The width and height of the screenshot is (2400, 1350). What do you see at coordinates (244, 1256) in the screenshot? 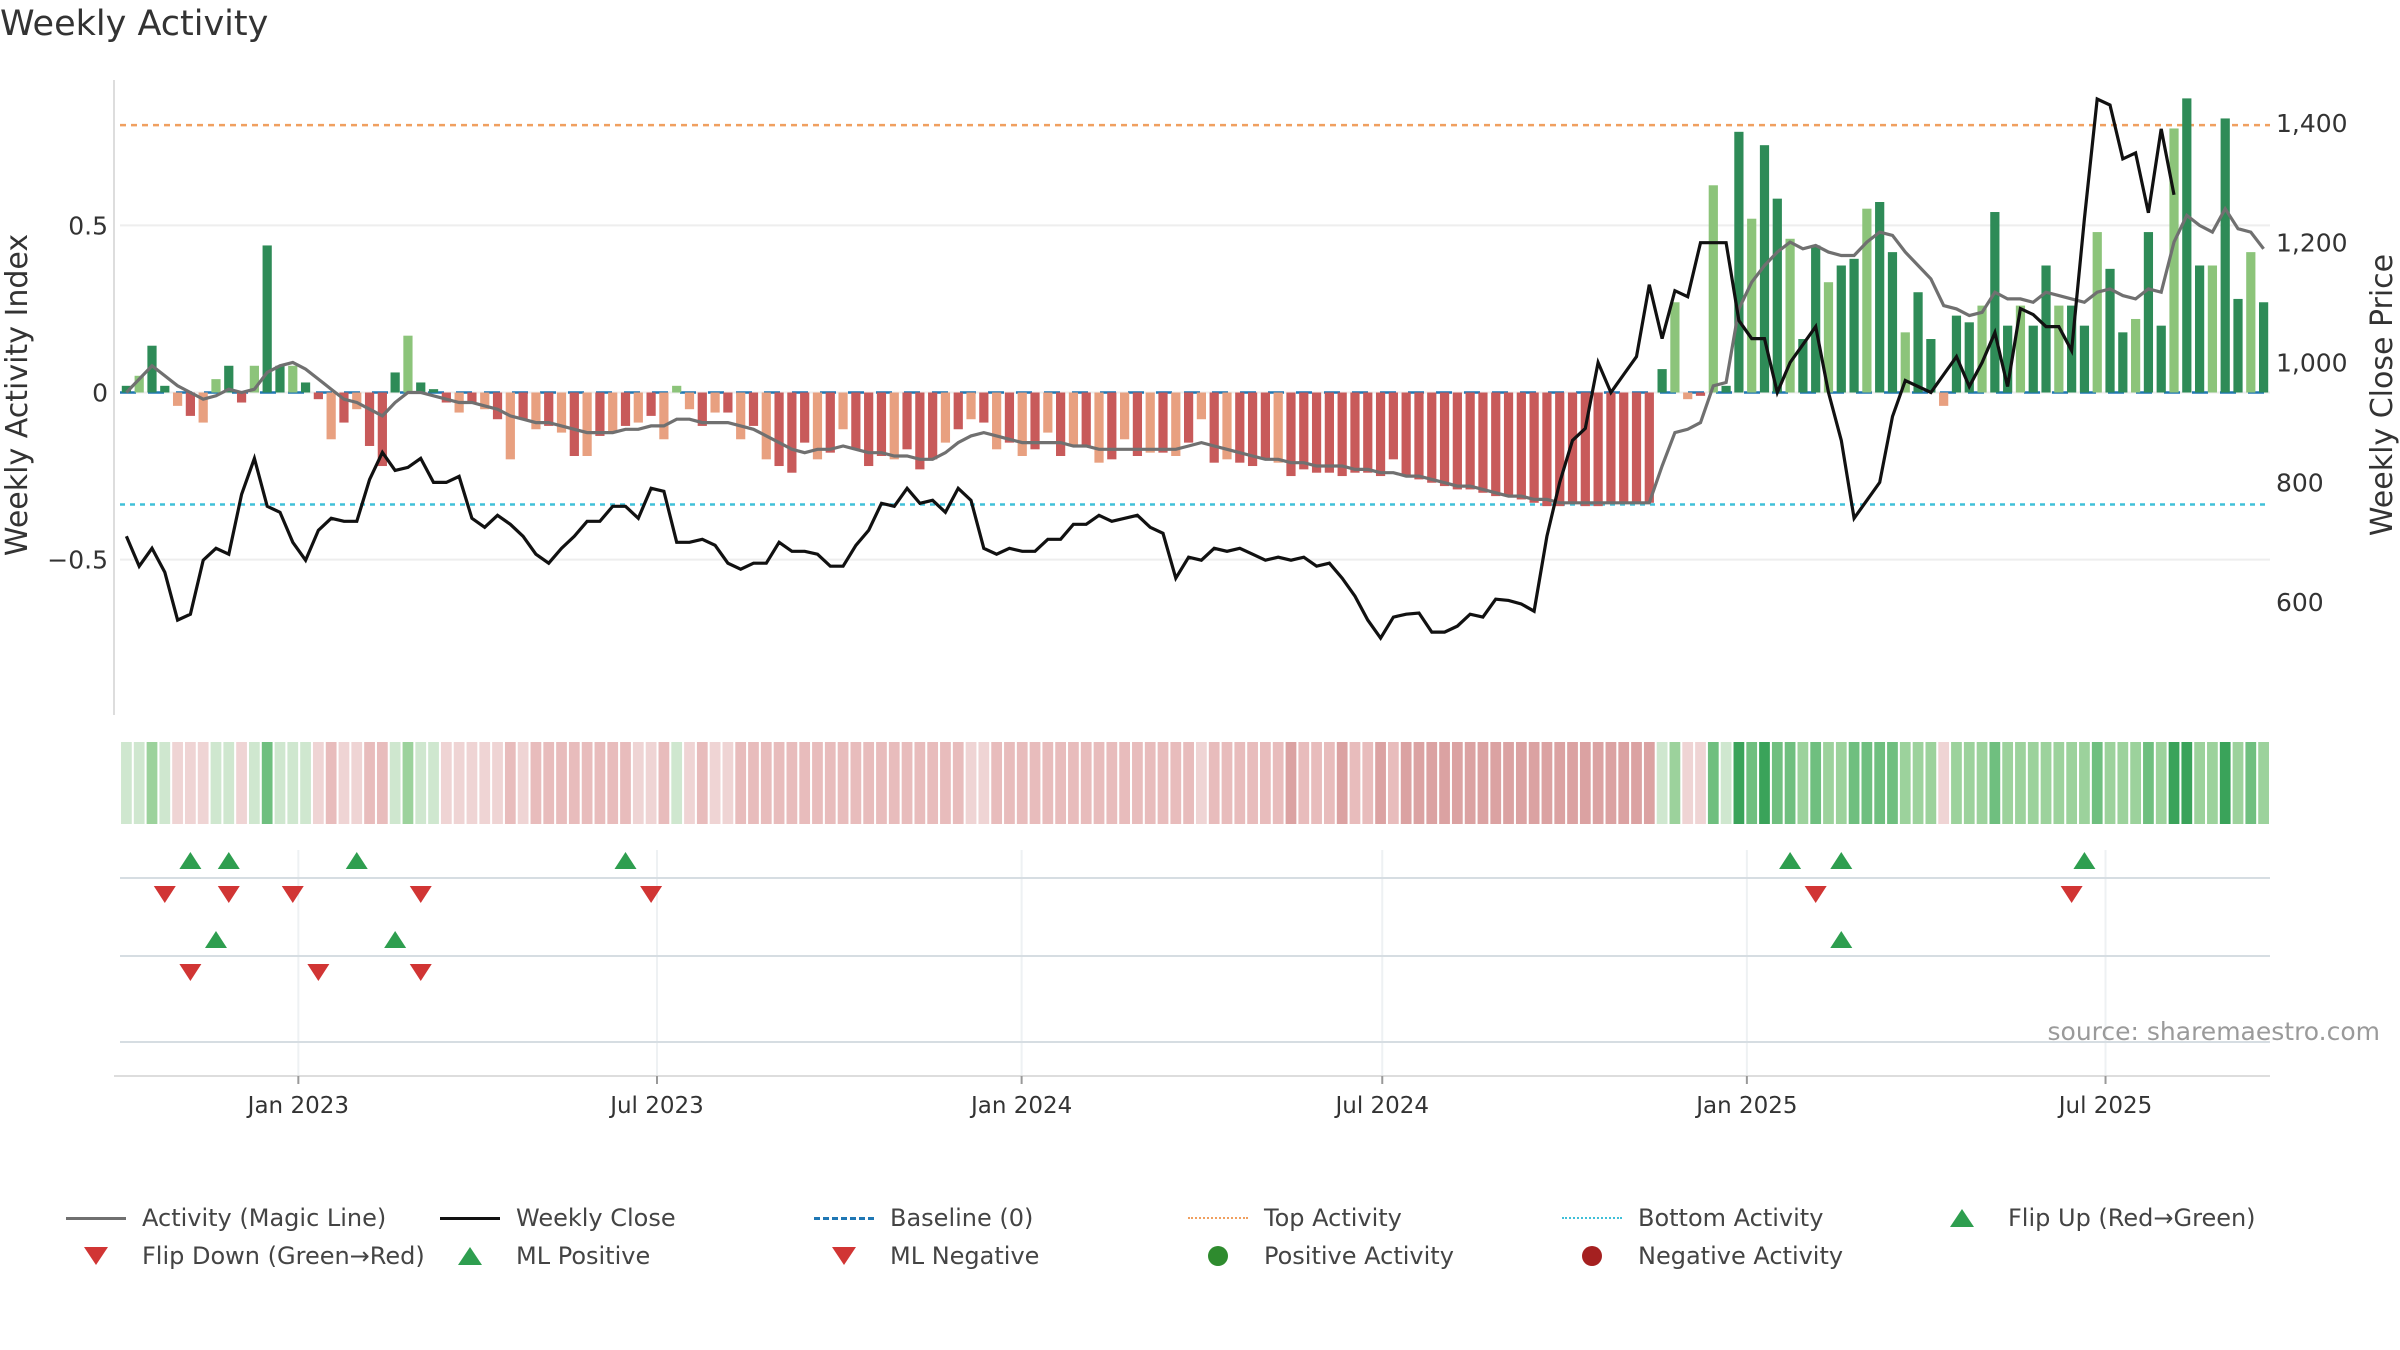
I see `legend-item: Flip Down (Green→Red)` at bounding box center [244, 1256].